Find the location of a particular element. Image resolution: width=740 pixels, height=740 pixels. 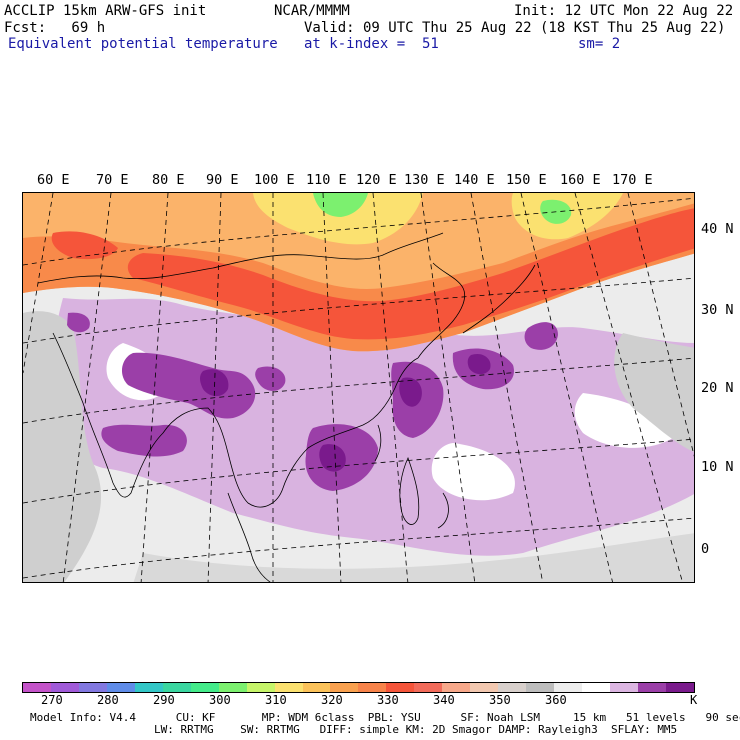

lat-label-0: 0 is located at coordinates (705, 549).